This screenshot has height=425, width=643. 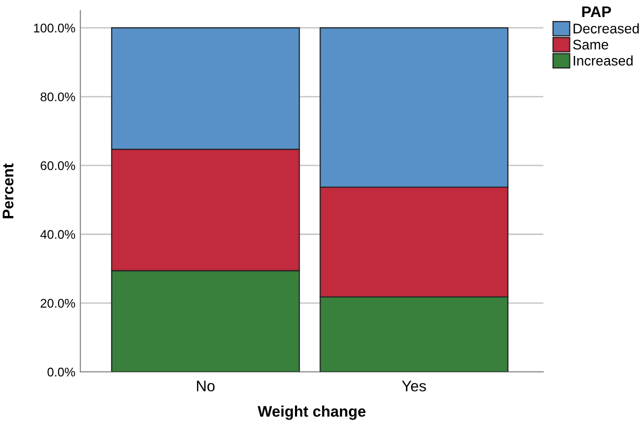 I want to click on legend-label: Decreased, so click(x=606, y=28).